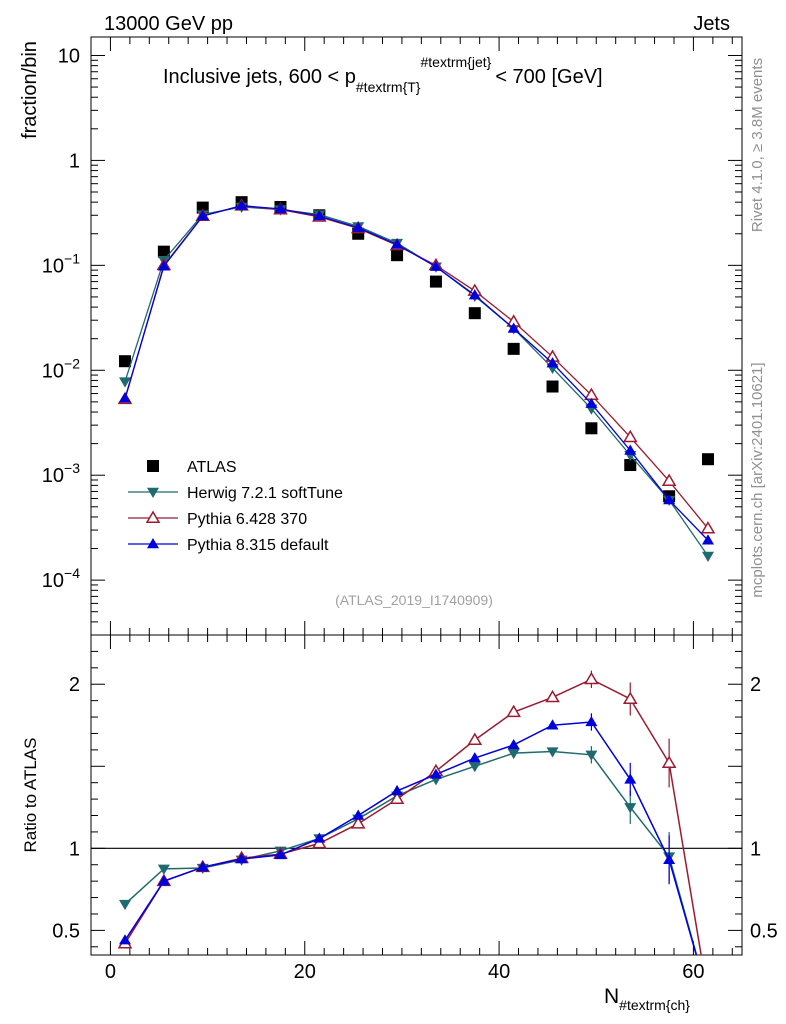 This screenshot has width=786, height=1024. What do you see at coordinates (757, 145) in the screenshot?
I see `rivet-version-label: Rivet 4.1.0, ≥ 3.8M events` at bounding box center [757, 145].